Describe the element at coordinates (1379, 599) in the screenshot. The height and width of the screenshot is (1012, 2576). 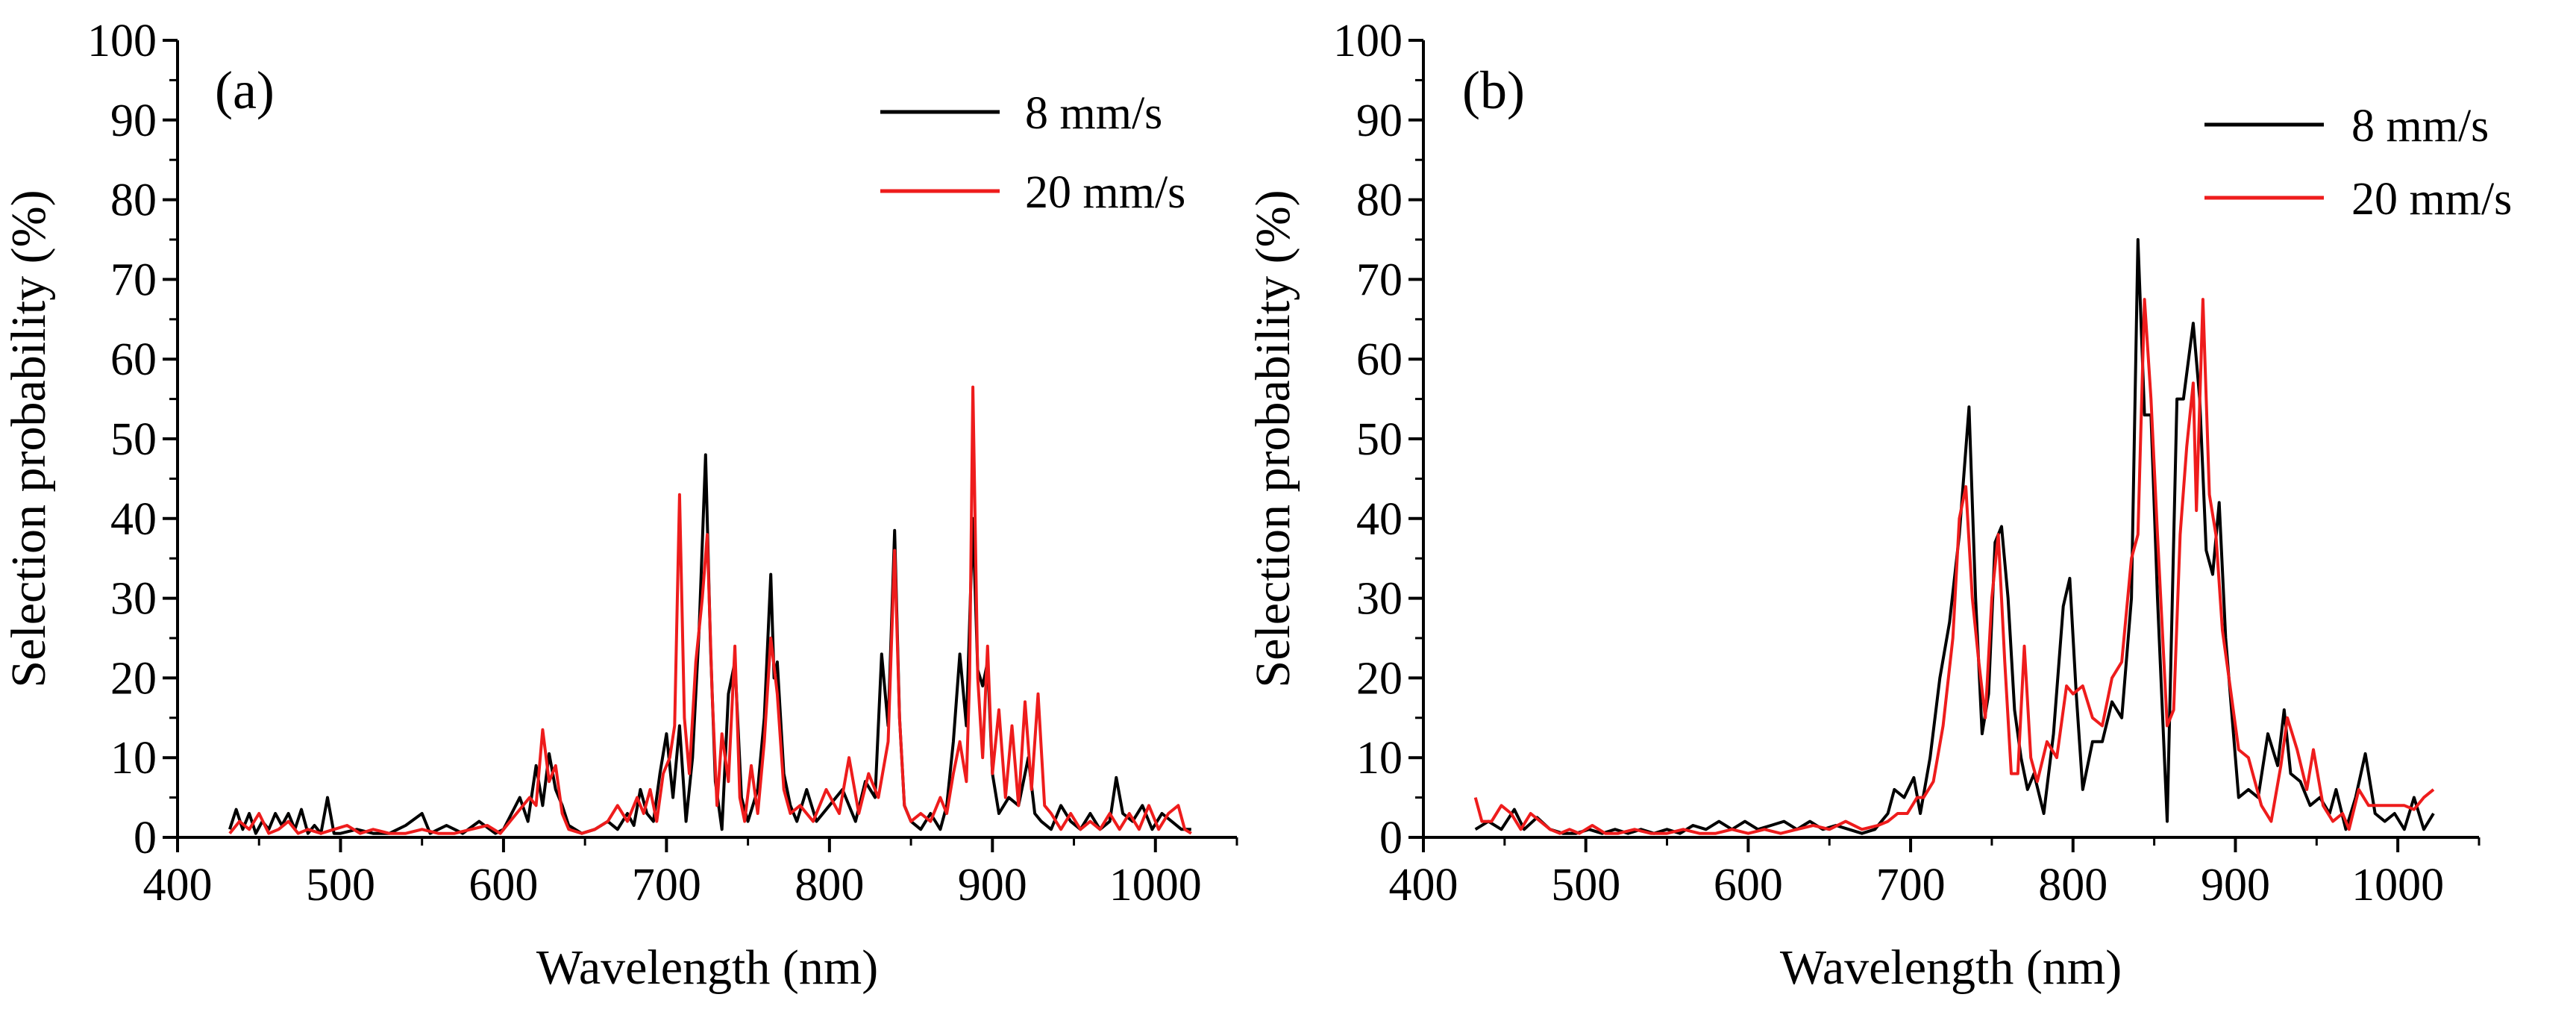
I see `y-tick-label-b: 30` at that location.